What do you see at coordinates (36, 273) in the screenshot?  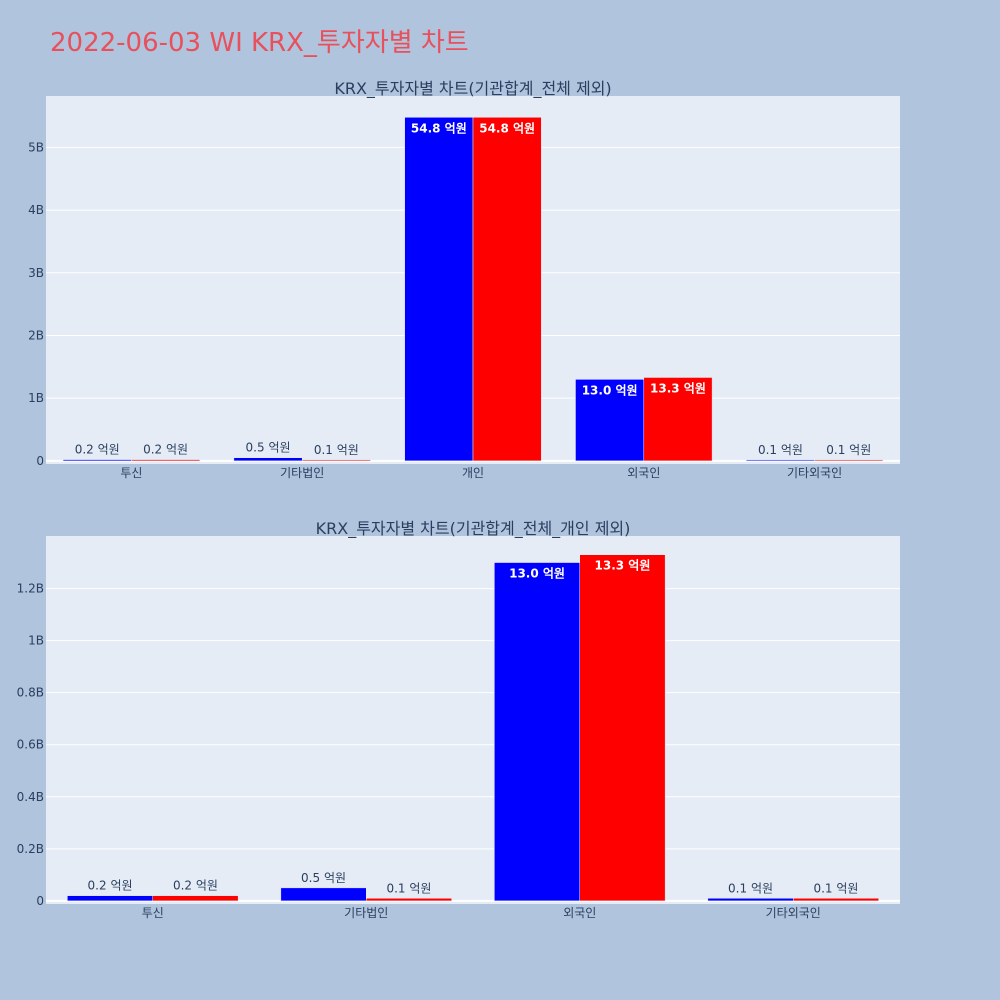 I see `y-tick-label: 3B` at bounding box center [36, 273].